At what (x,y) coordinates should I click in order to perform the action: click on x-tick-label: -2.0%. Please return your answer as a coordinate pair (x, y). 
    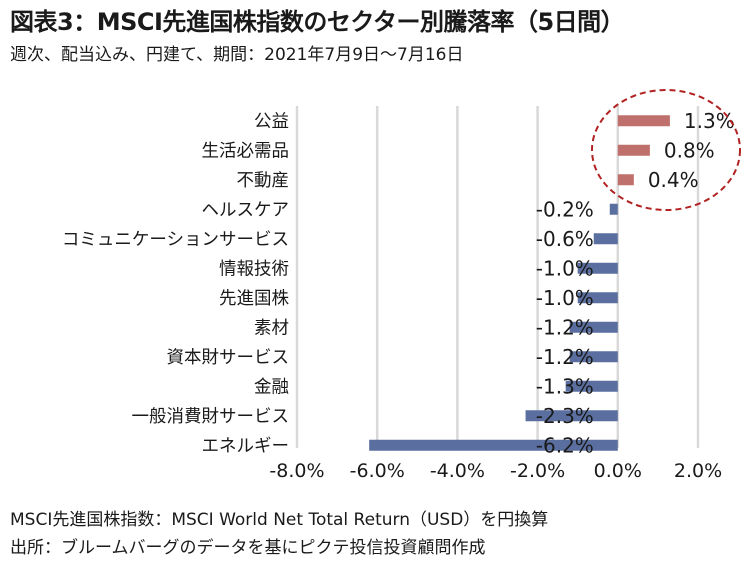
    Looking at the image, I should click on (537, 471).